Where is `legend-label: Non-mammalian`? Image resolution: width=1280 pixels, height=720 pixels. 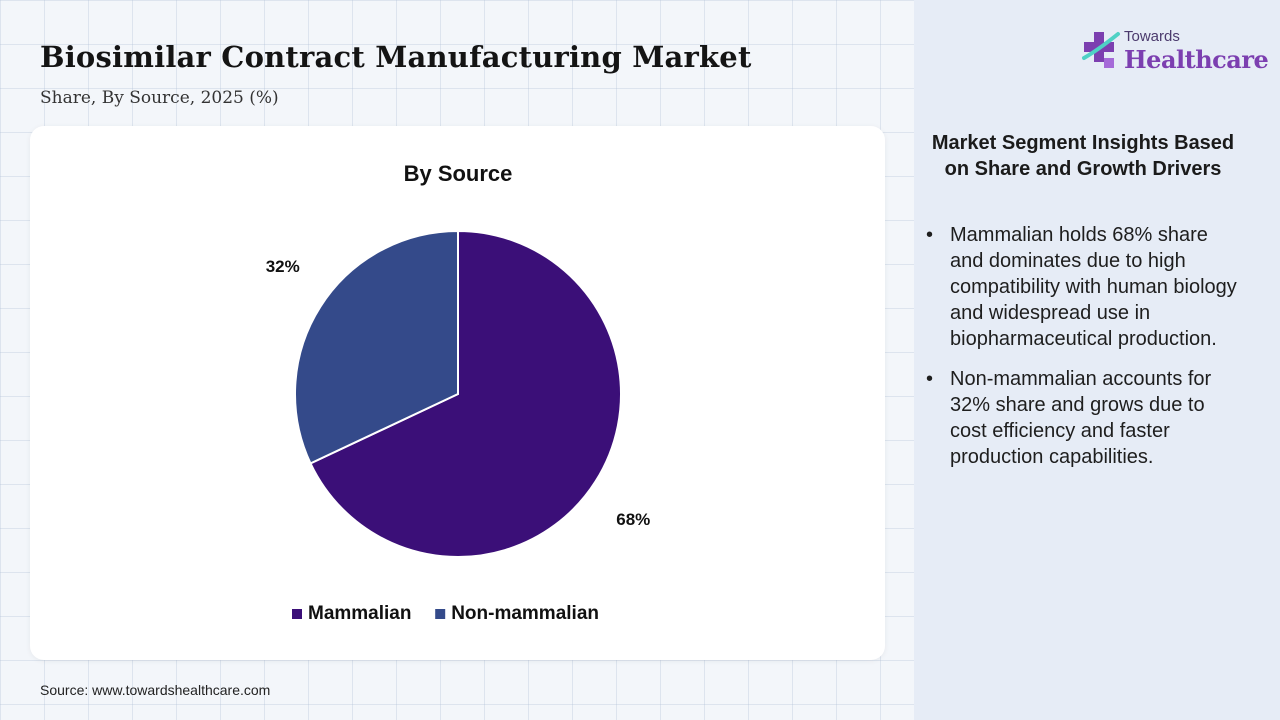
legend-label: Non-mammalian is located at coordinates (525, 613).